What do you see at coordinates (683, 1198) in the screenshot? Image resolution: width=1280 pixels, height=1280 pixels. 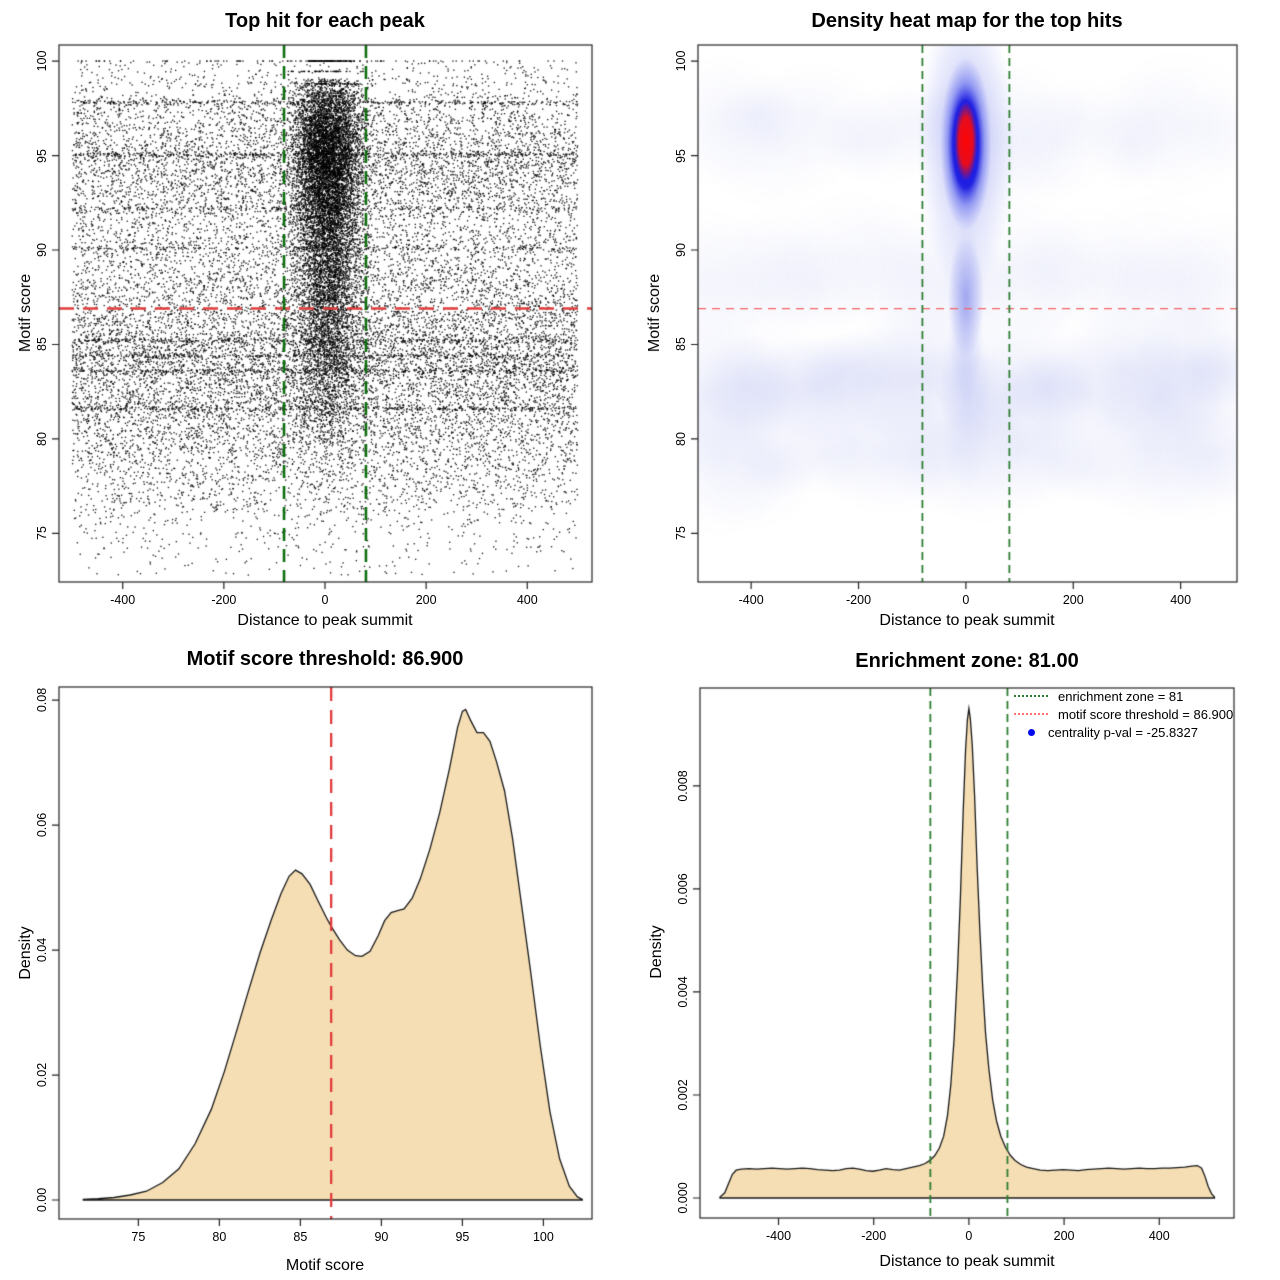 I see `y-tick-label: 0.000` at bounding box center [683, 1198].